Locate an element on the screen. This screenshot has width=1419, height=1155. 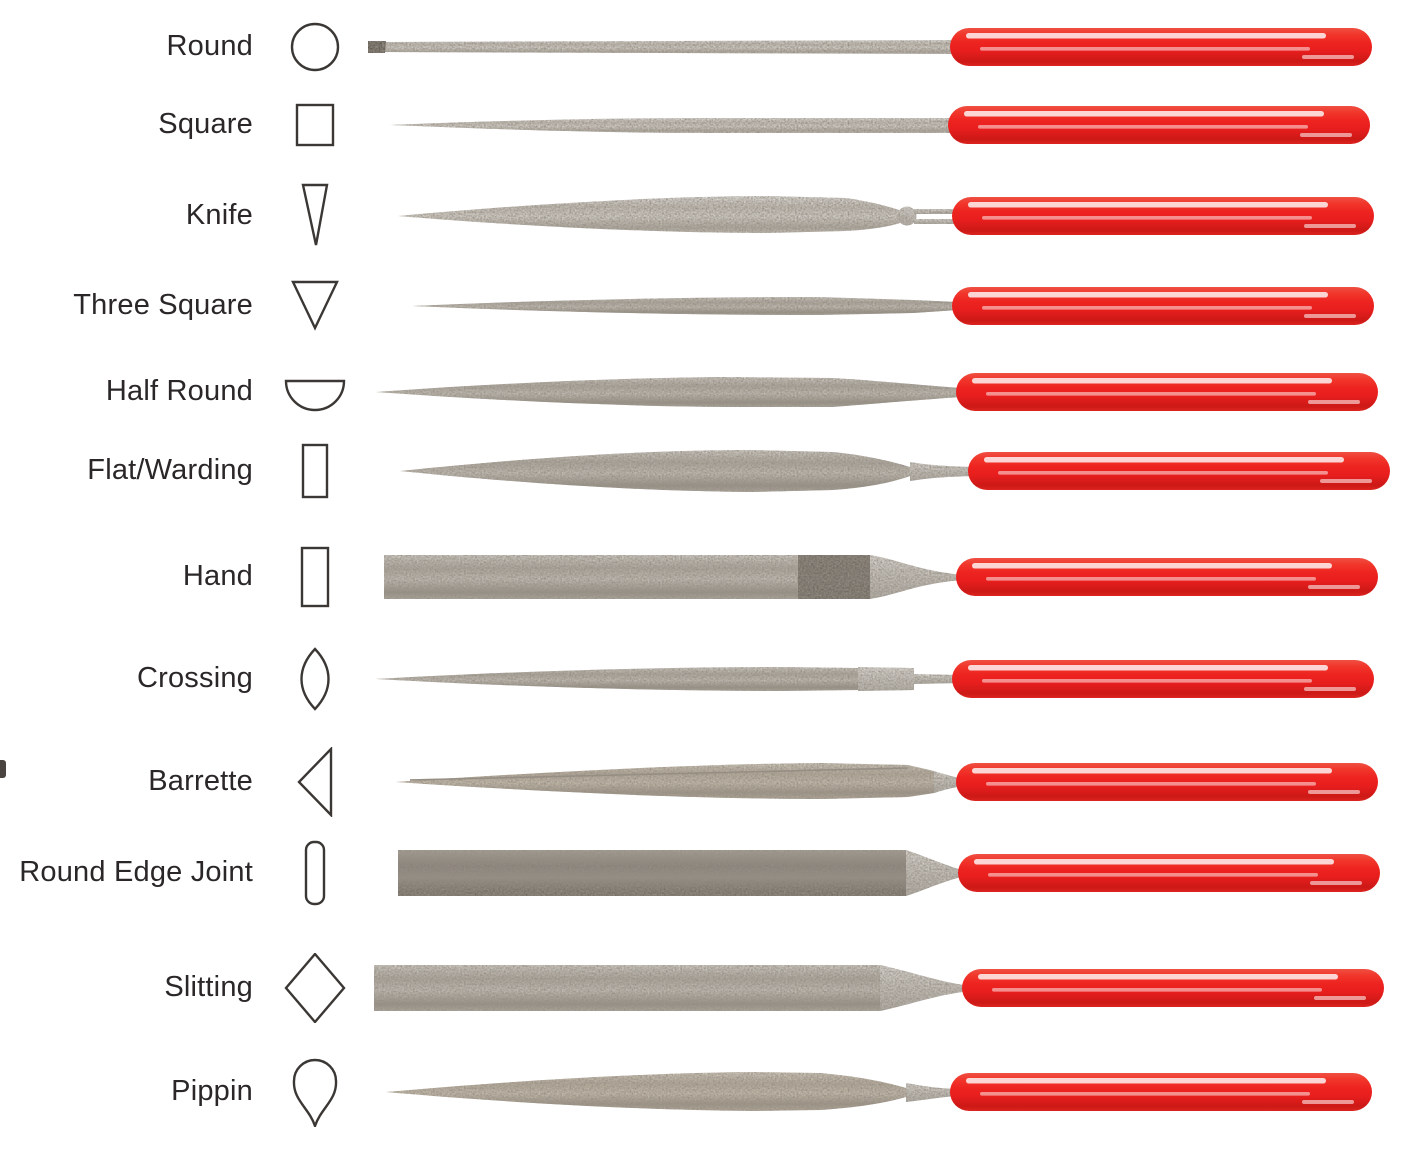
barrette-cross-section-icon is located at coordinates (315, 782).